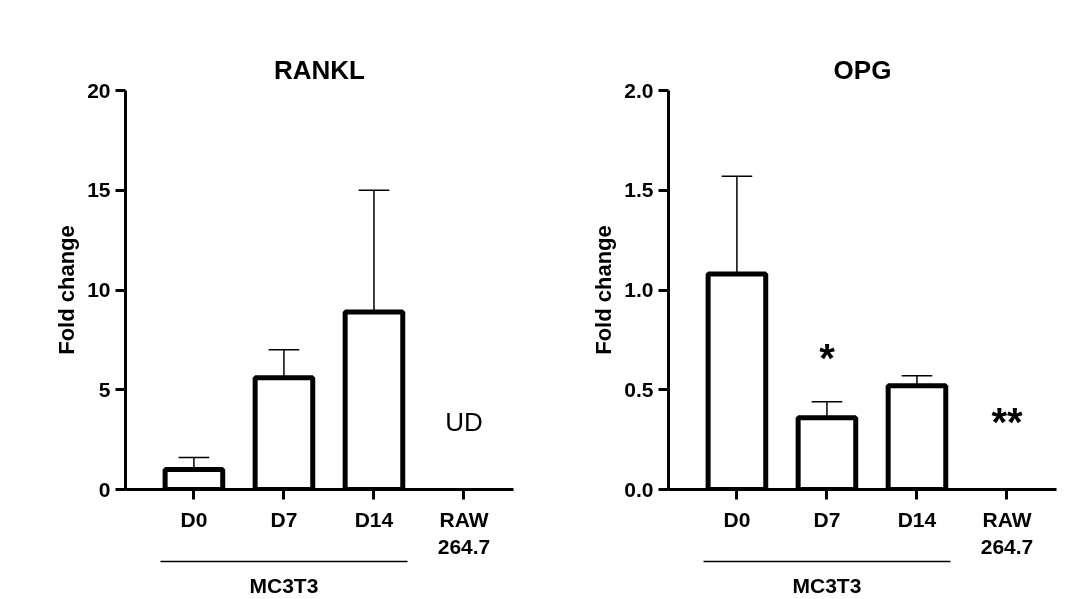 The height and width of the screenshot is (599, 1086). I want to click on annotation: *, so click(827, 357).